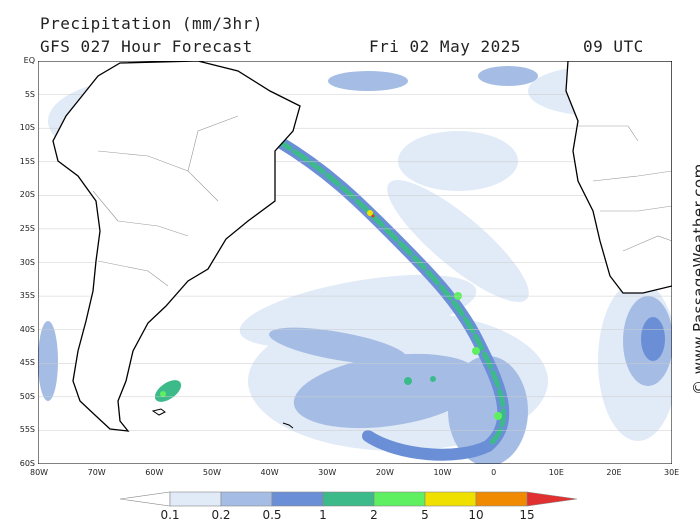 The height and width of the screenshot is (525, 700). I want to click on forecast-subtitle: GFS 027 Hour Forecast, so click(146, 46).